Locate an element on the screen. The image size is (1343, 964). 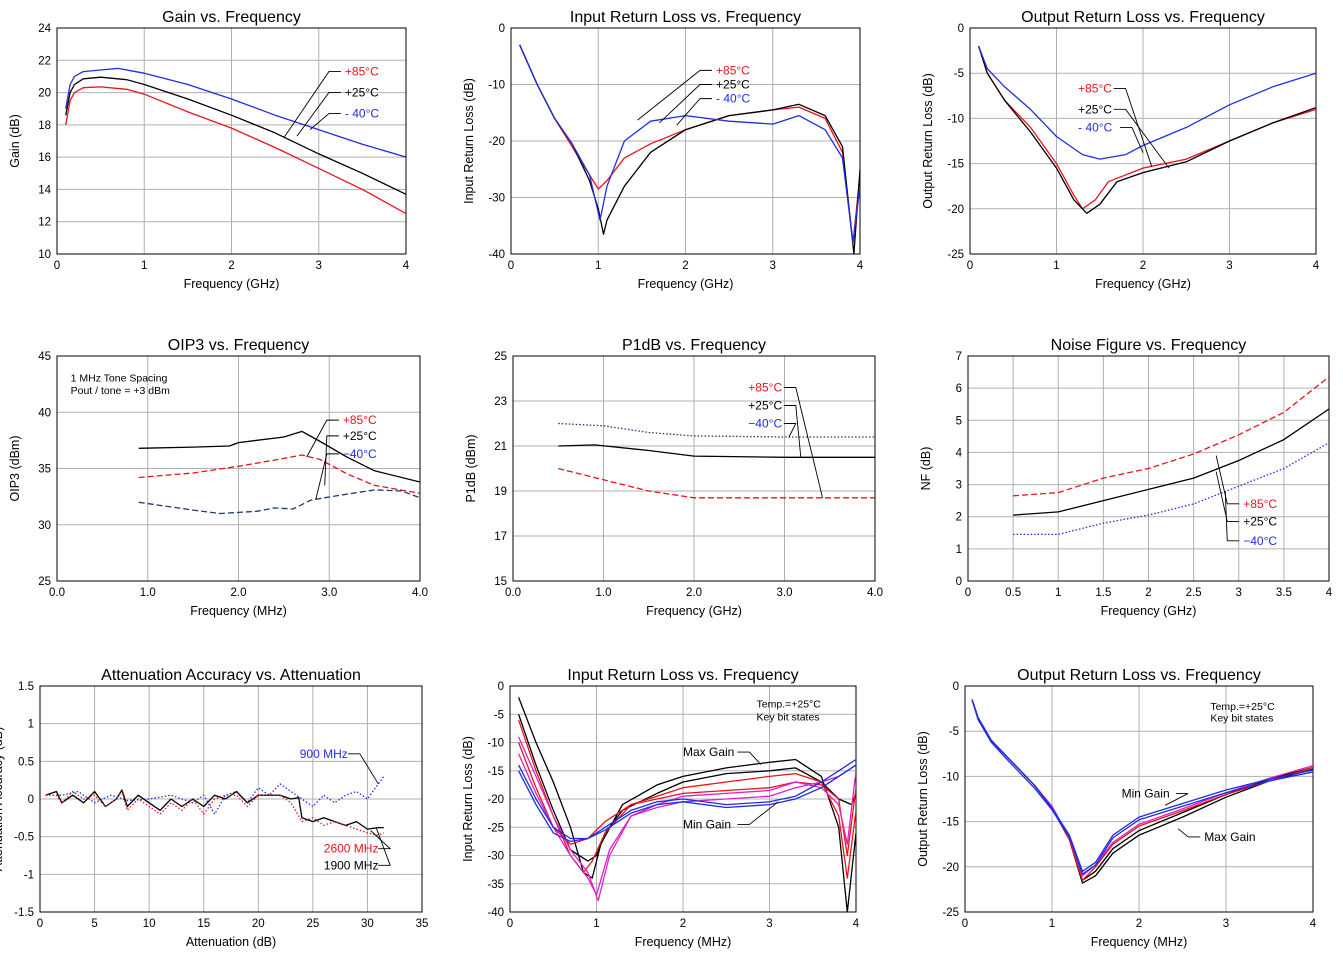
x-tick-label: 2.5 is located at coordinates (1194, 593).